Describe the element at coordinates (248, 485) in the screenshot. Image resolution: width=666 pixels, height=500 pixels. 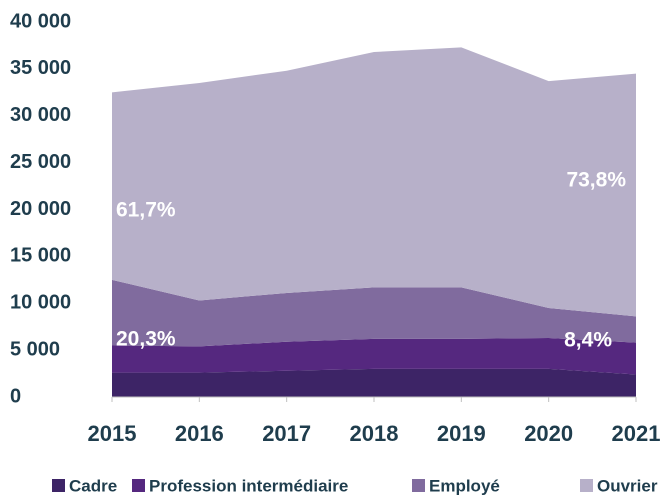
I see `legend-label: Profession intermédiaire` at that location.